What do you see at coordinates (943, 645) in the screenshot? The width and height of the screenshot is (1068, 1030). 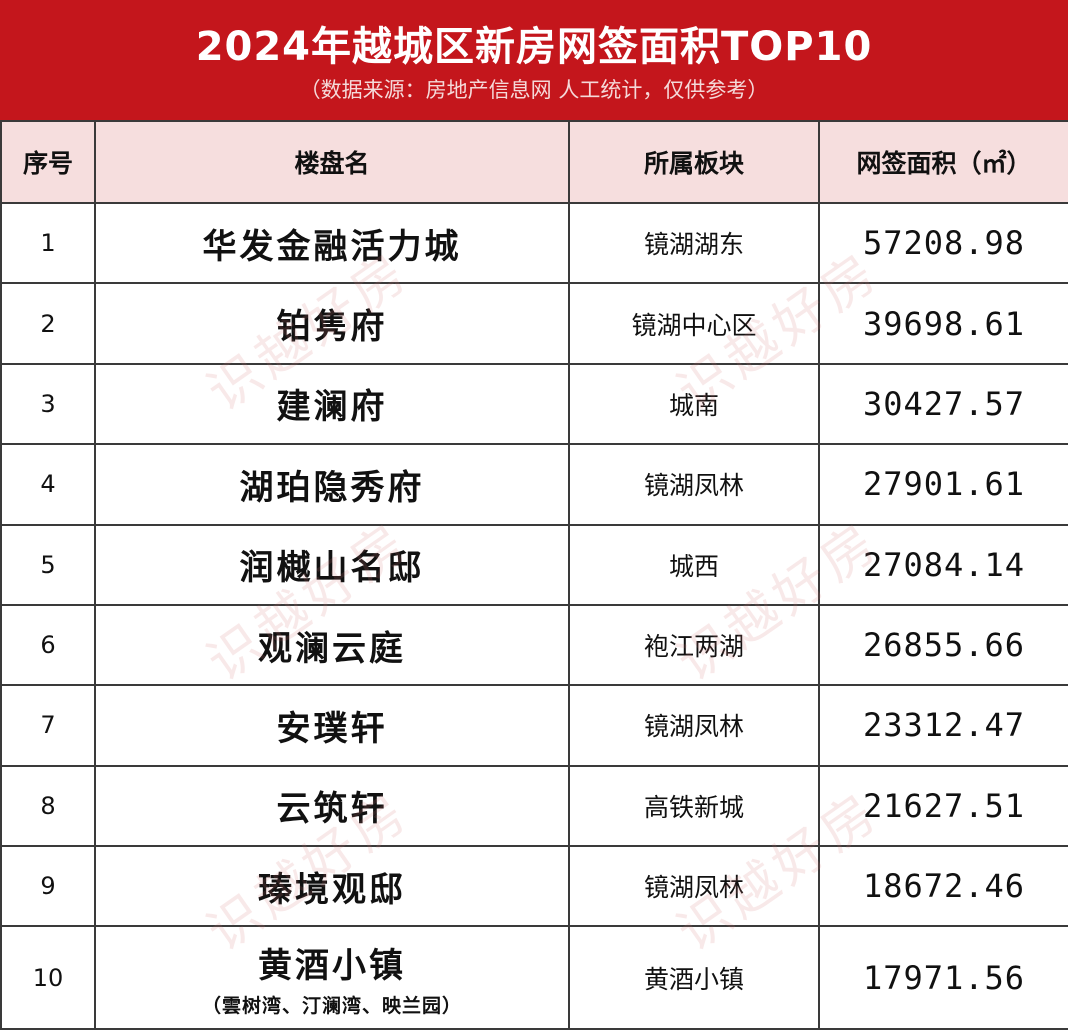 I see `area-cell: 26855.66` at bounding box center [943, 645].